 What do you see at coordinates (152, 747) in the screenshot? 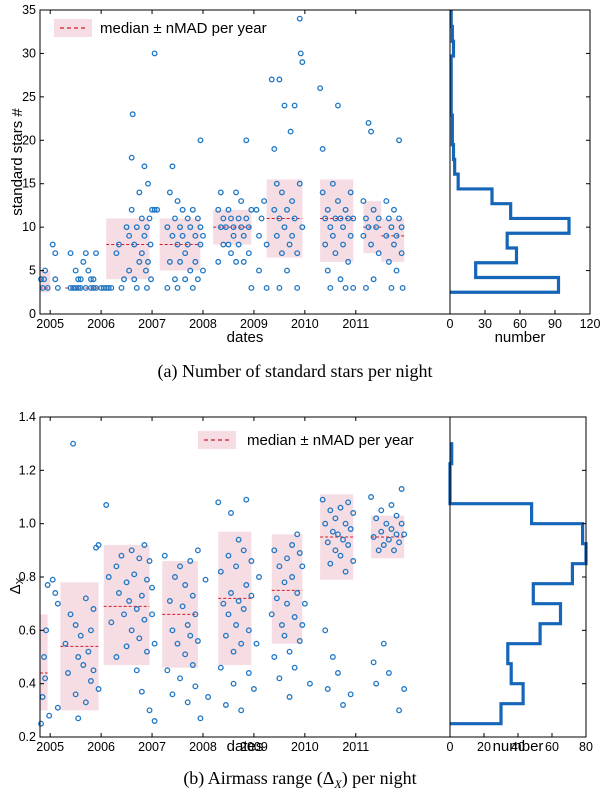
I see `chart-b-x-tick-label: 2007` at bounding box center [152, 747].